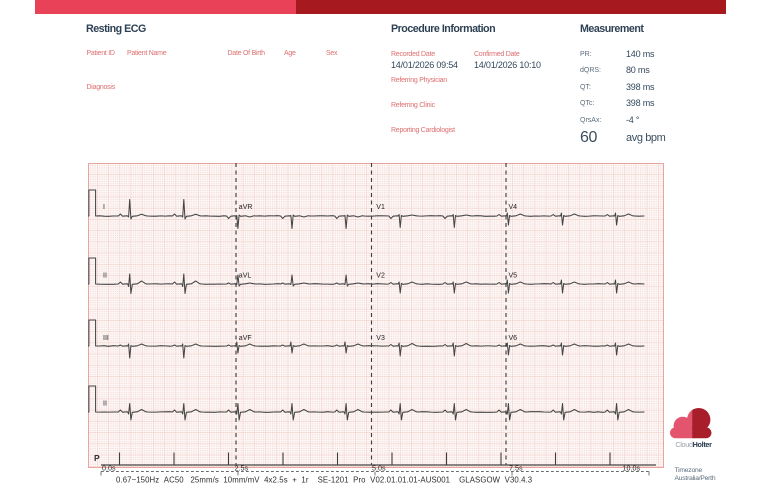 This screenshot has width=768, height=489. Describe the element at coordinates (97, 458) in the screenshot. I see `svg-text: P` at that location.